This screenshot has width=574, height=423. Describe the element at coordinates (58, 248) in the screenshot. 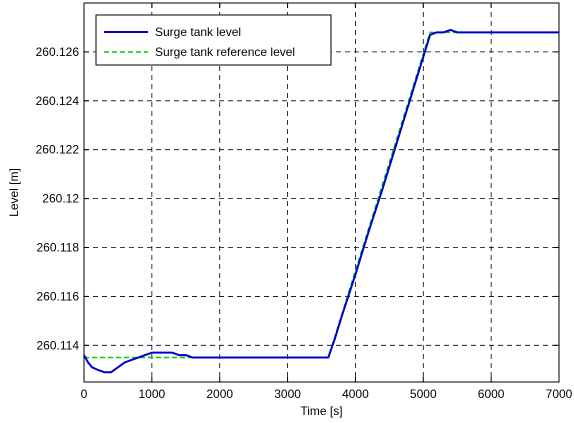

I see `y-tick-label: 260.118` at that location.